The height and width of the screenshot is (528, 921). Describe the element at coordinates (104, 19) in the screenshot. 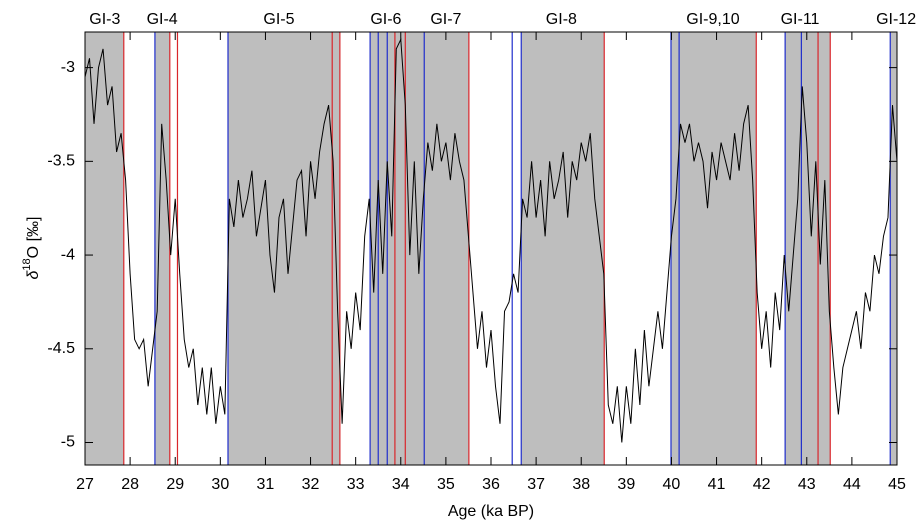

I see `interval-label: GI-3` at that location.